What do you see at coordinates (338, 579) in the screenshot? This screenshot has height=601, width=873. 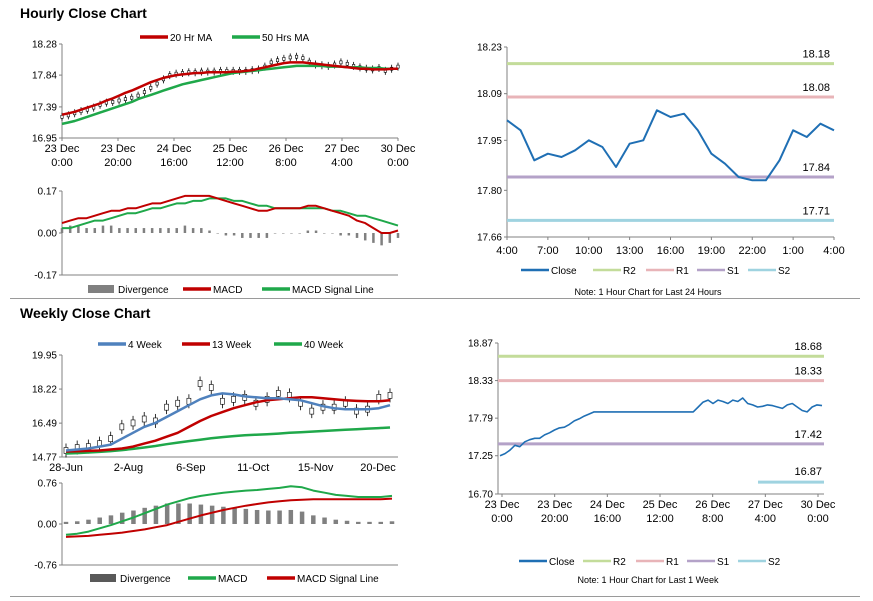 I see `weekly-macd-legend-signal-label: MACD Signal Line` at bounding box center [338, 579].